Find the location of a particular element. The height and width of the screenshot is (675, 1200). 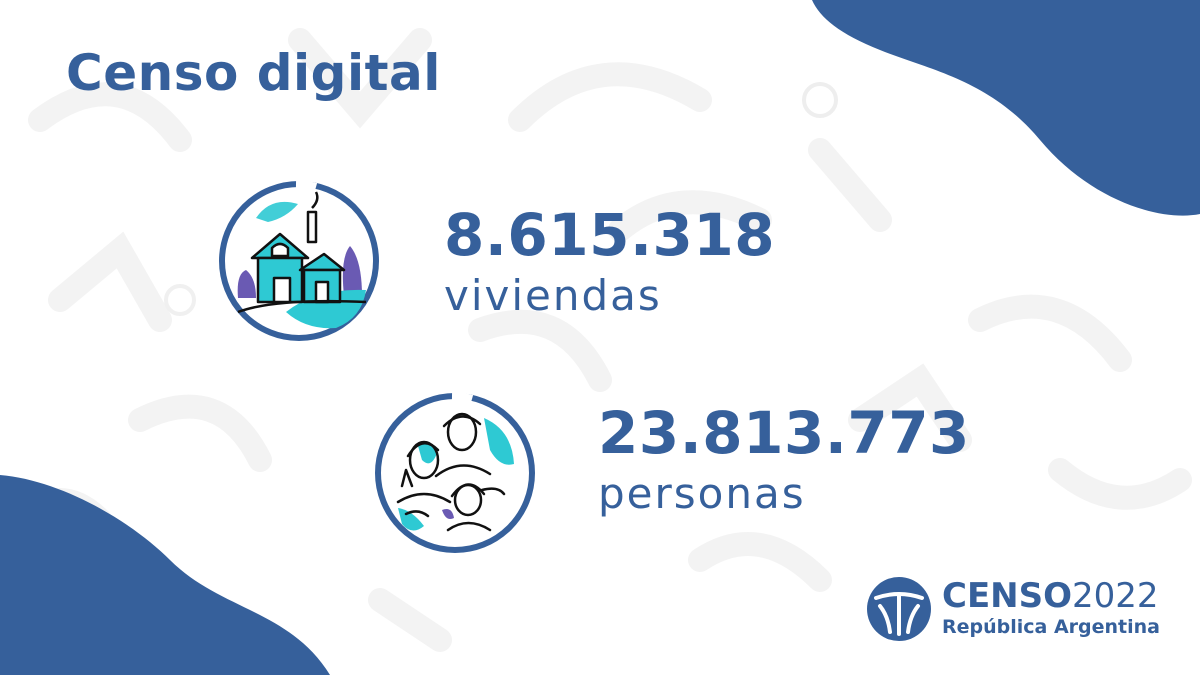

house-icon is located at coordinates (299, 260).